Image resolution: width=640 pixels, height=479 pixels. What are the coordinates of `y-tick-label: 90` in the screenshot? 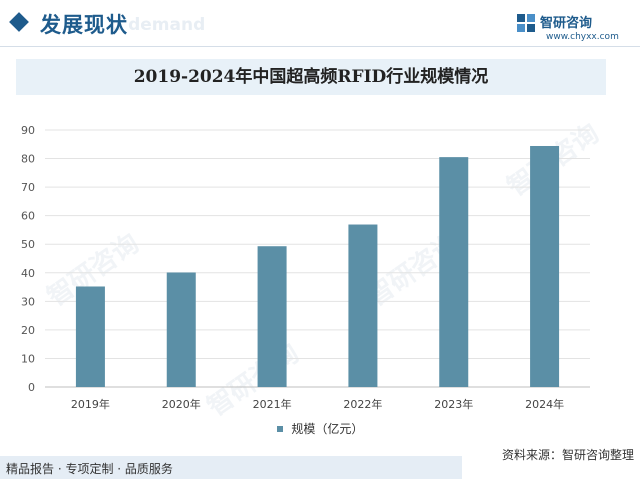 It's located at (28, 130).